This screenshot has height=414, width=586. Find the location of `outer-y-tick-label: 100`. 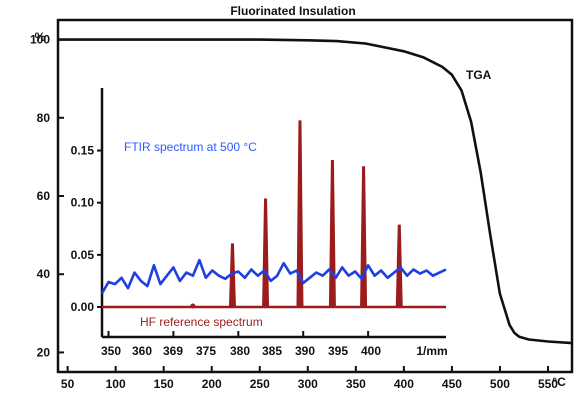

outer-y-tick-label: 100 is located at coordinates (40, 40).